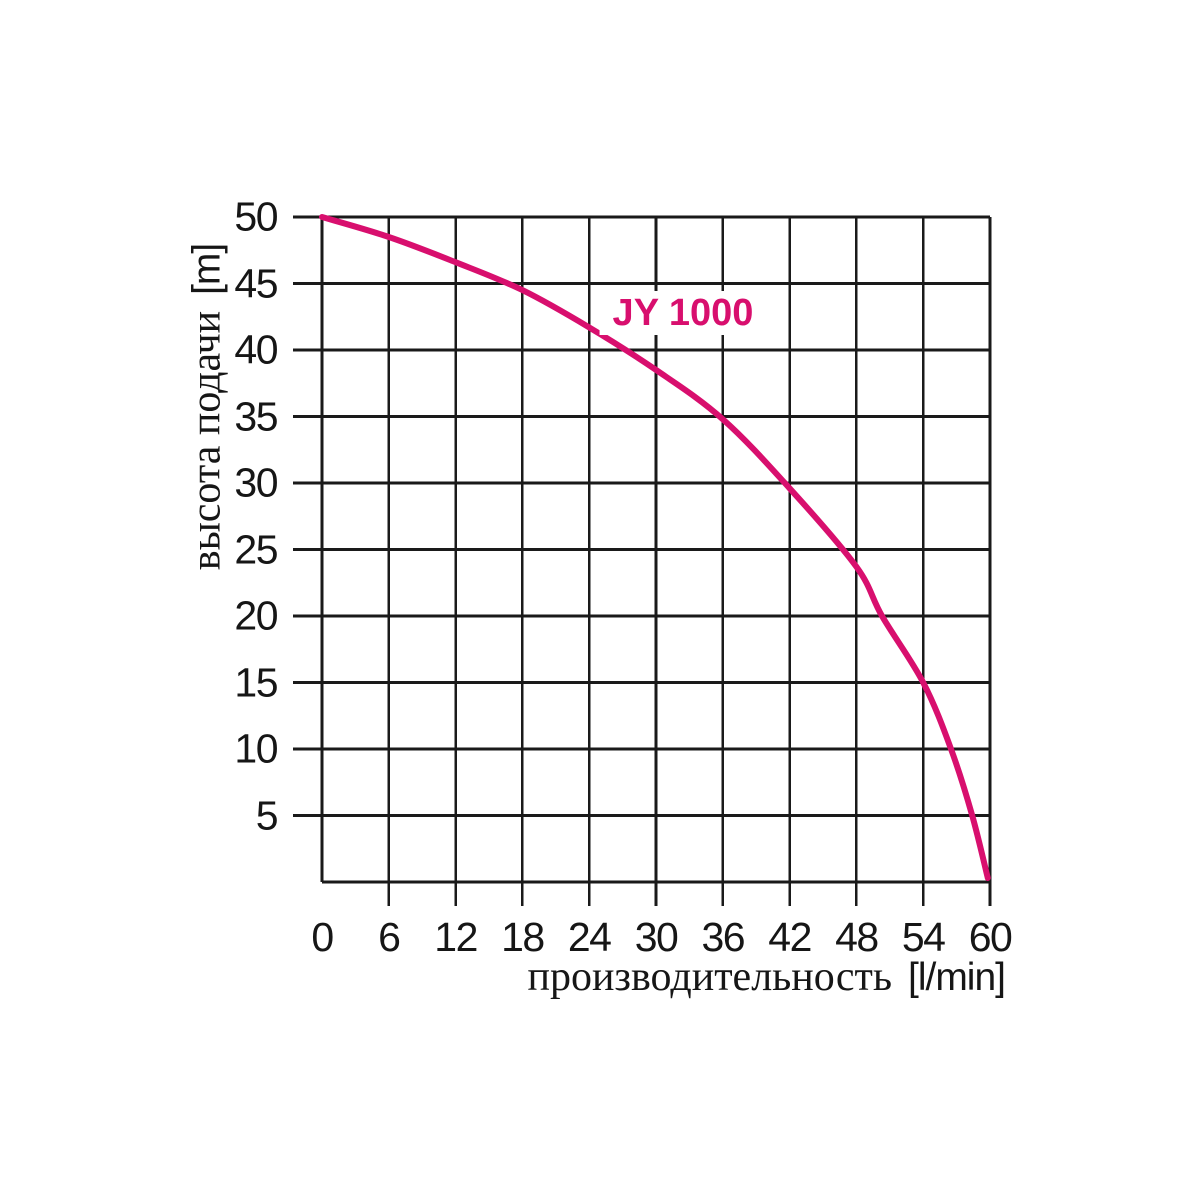 The width and height of the screenshot is (1200, 1200). What do you see at coordinates (256, 615) in the screenshot?
I see `y-tick-label: 20` at bounding box center [256, 615].